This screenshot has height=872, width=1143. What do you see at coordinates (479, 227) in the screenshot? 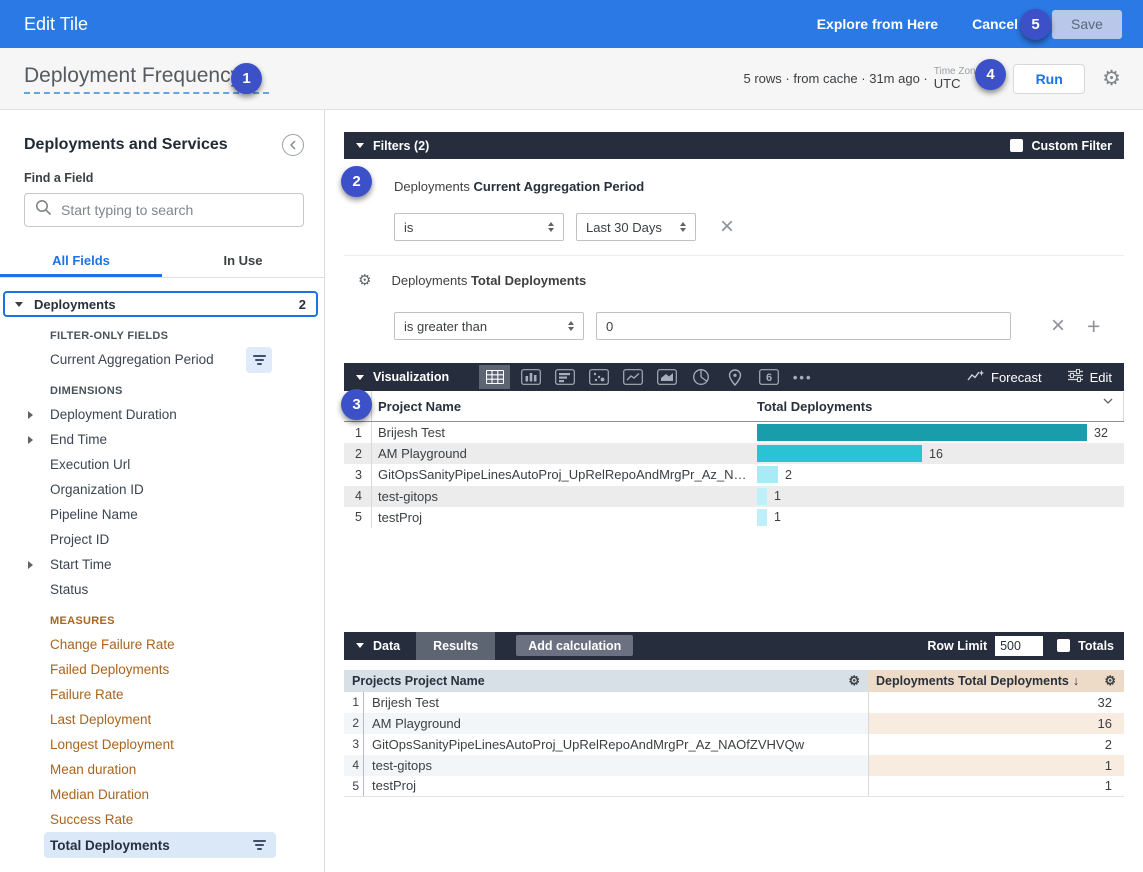
I see `filter1-operator-select: is` at bounding box center [479, 227].